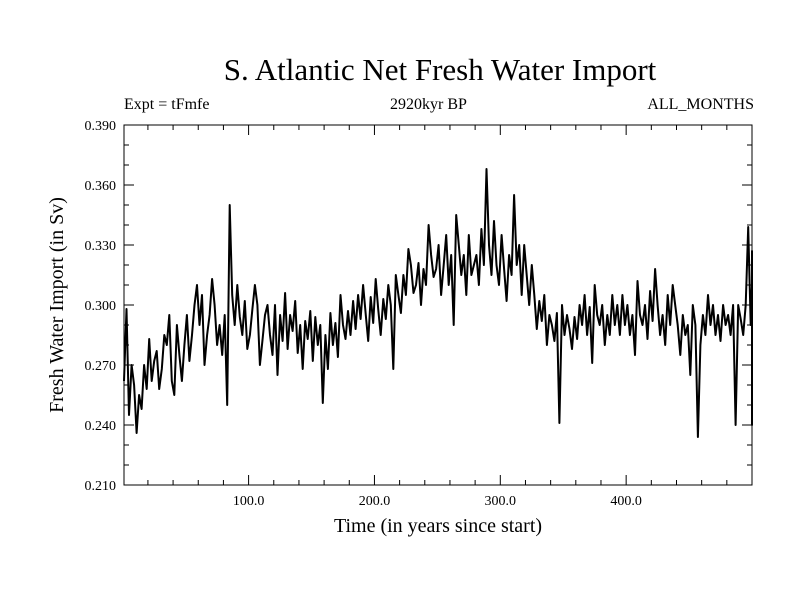  I want to click on x-tick-label: 400.0, so click(626, 501).